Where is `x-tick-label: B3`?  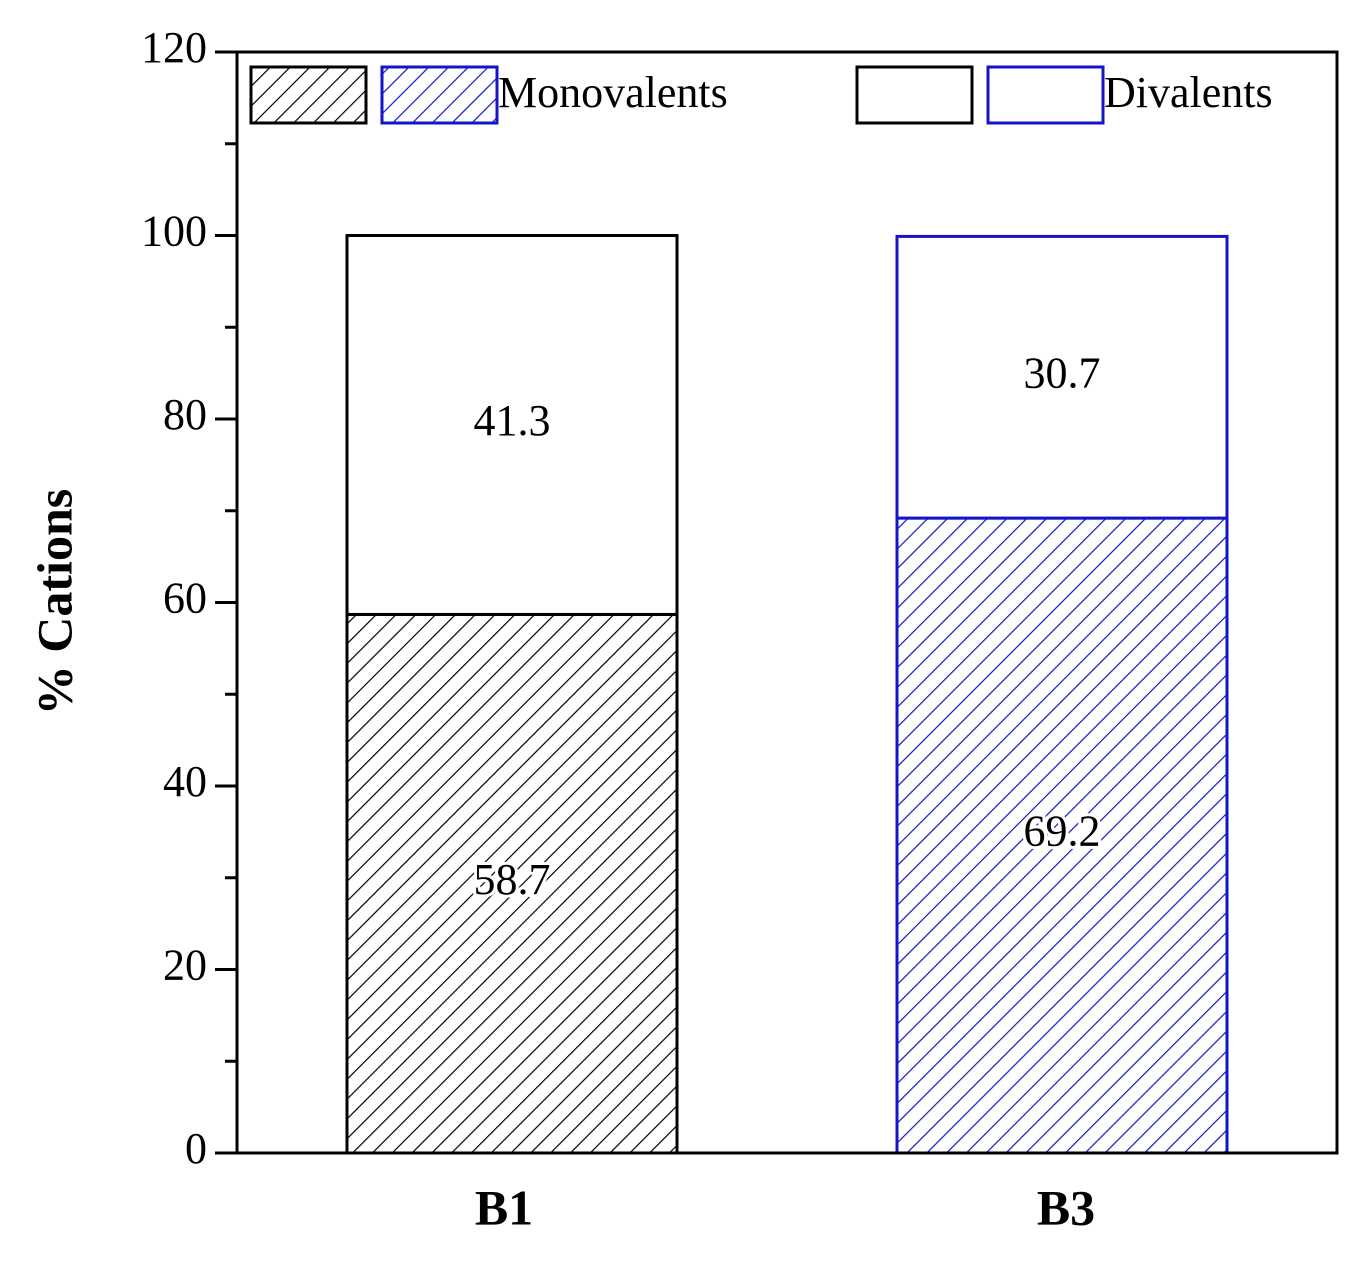
x-tick-label: B3 is located at coordinates (1066, 1207).